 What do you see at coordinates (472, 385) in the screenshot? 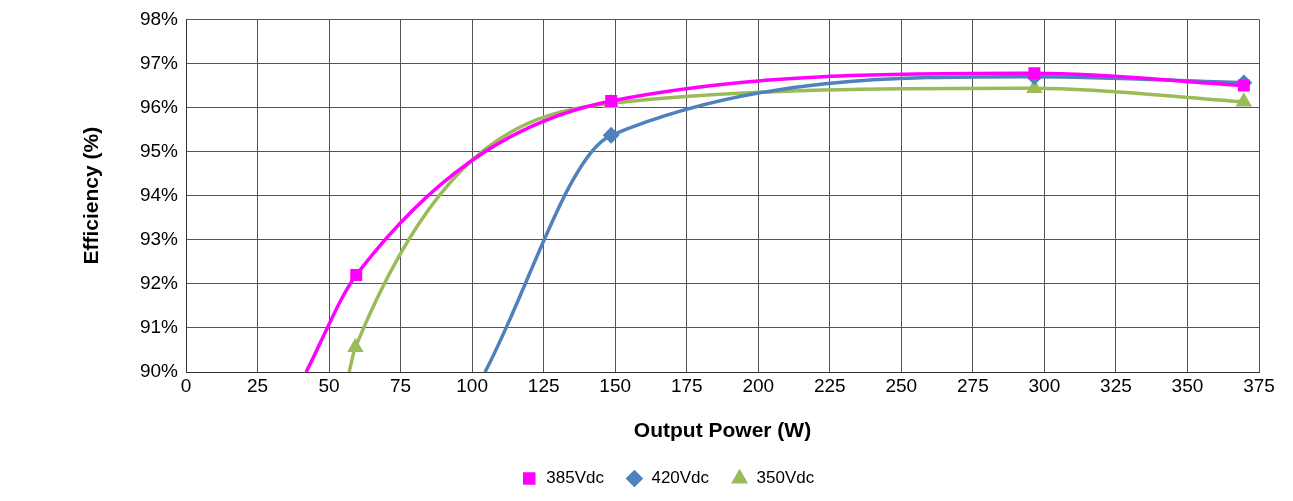
I see `x-tick-label: 100` at bounding box center [472, 385].